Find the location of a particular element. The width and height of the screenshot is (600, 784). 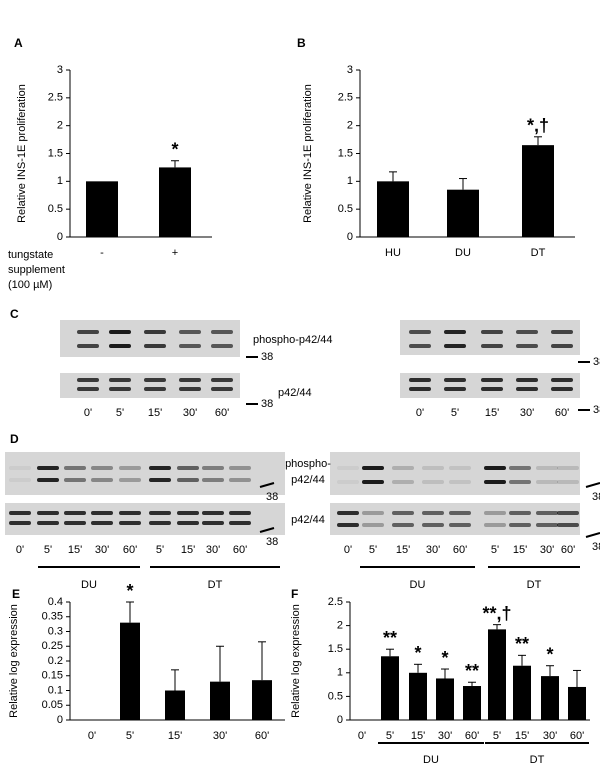

panel-label: C is located at coordinates (14, 314).